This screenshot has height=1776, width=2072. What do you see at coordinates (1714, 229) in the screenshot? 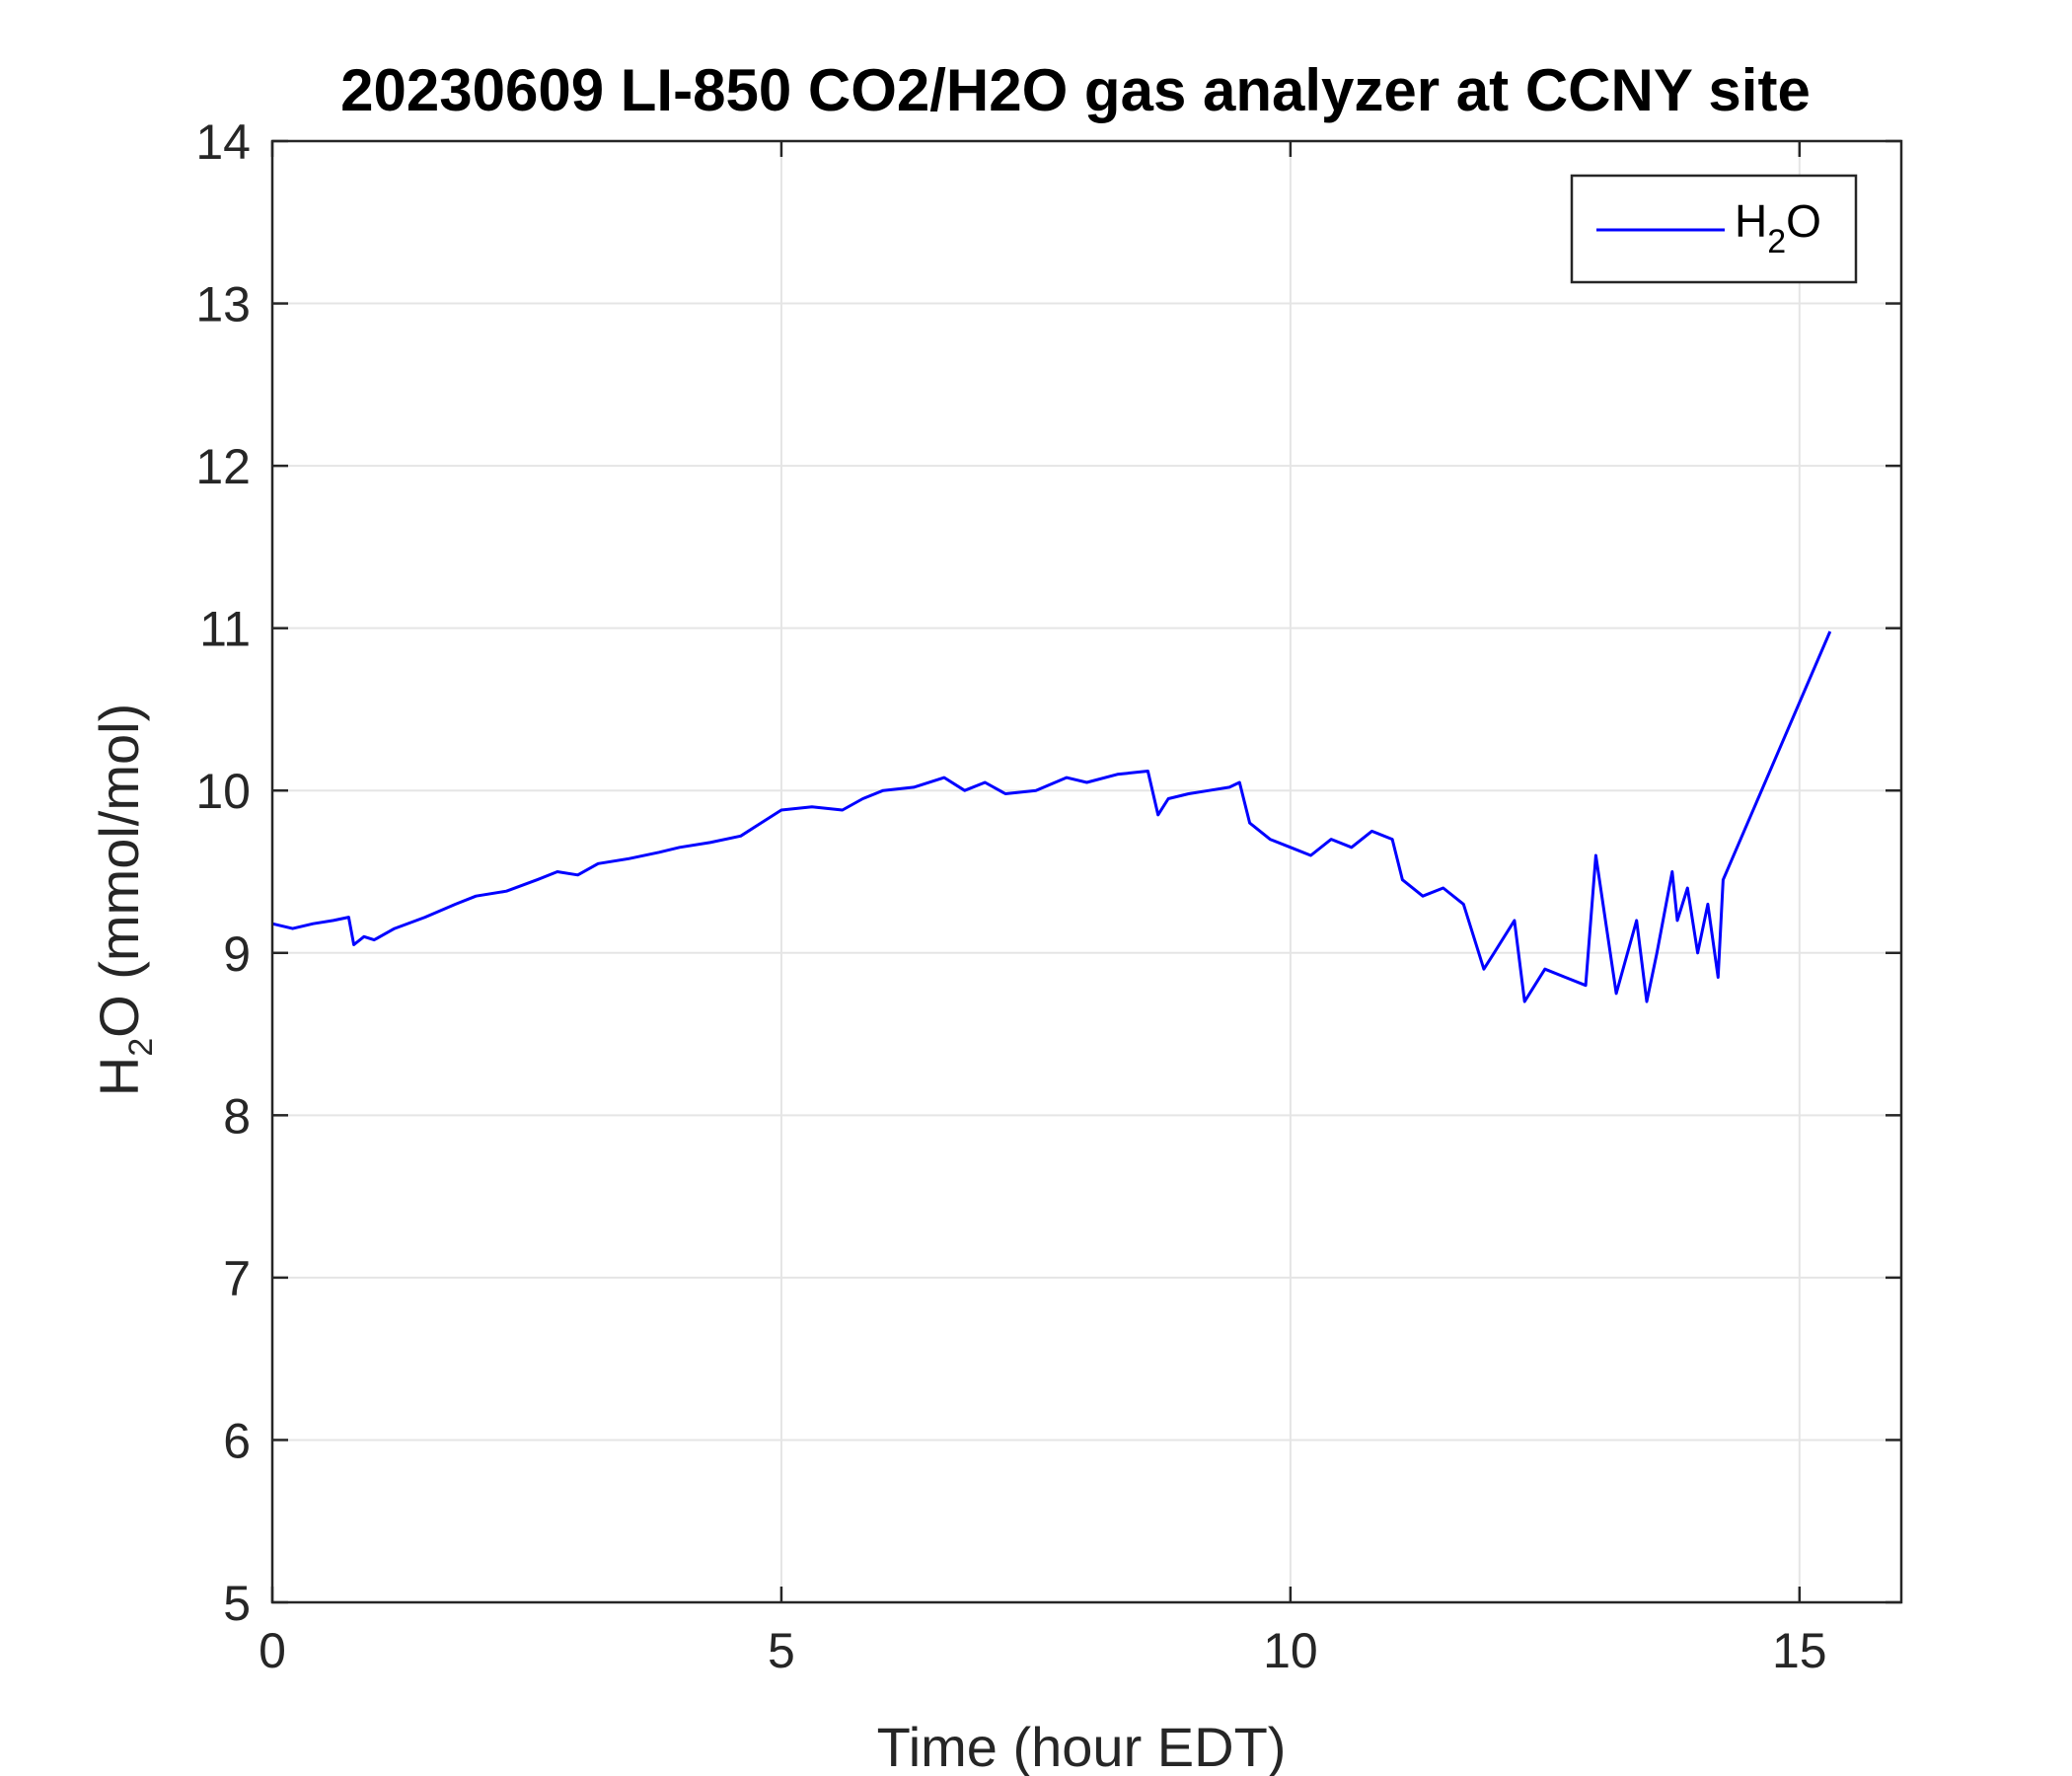
I see `legend: H2O` at bounding box center [1714, 229].